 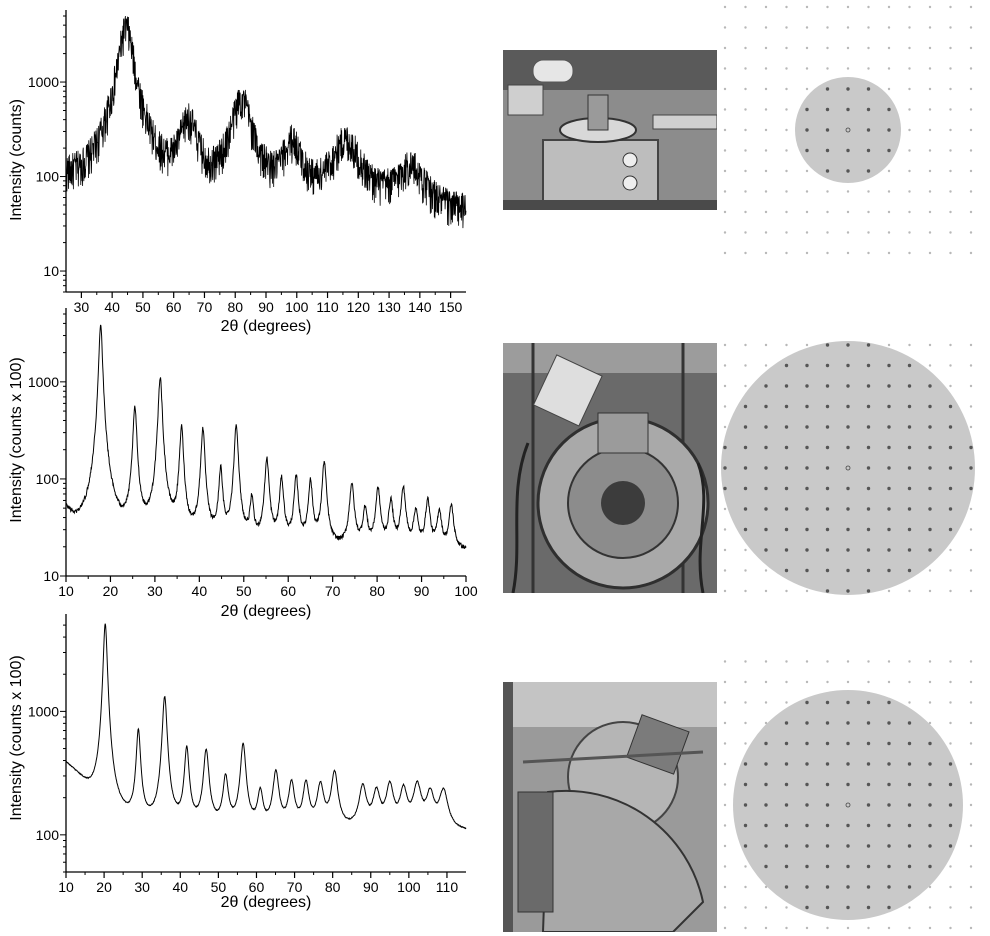 I want to click on y-tick-label: 1000, so click(x=43, y=82).